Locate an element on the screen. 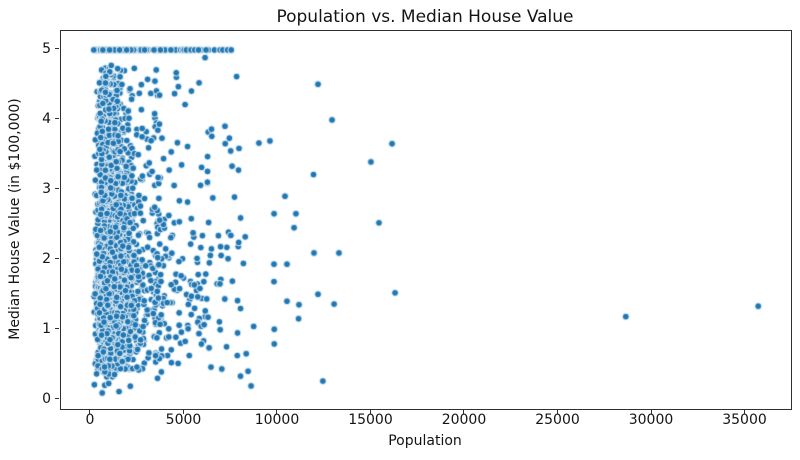 The height and width of the screenshot is (460, 800). x-axis-label: Population is located at coordinates (425, 441).